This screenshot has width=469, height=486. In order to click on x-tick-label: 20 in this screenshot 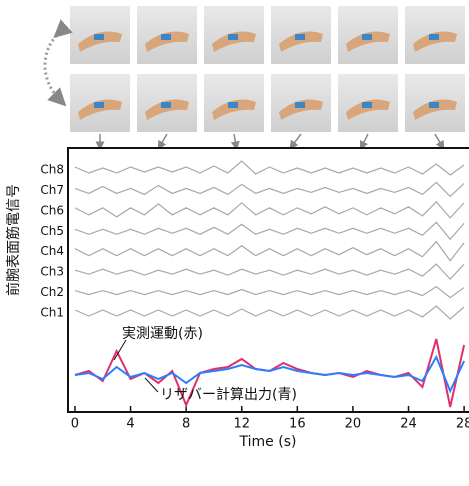, I will do `click(353, 424)`.